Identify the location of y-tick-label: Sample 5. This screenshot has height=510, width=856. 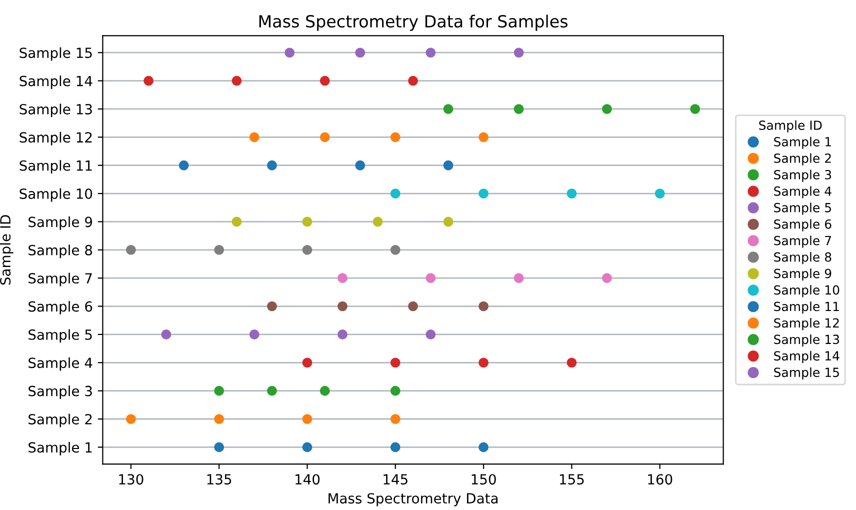
(60, 336).